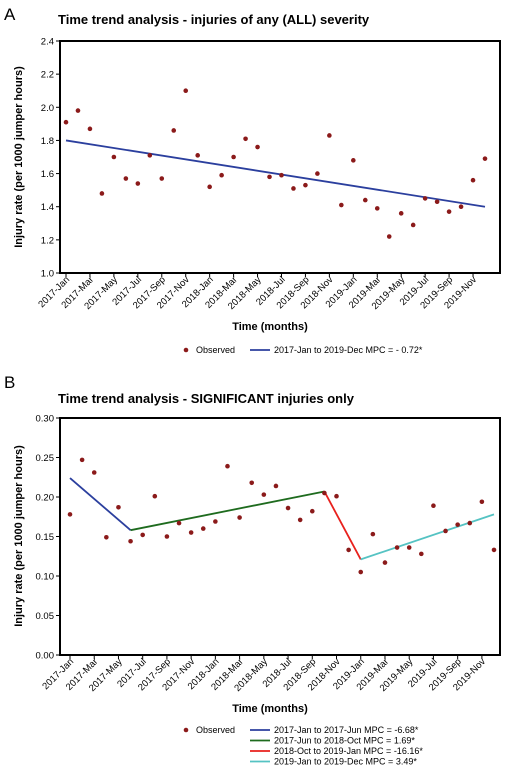 The image size is (520, 770). I want to click on y-axis-label-b: Injury rate (per 1000 jumper hours), so click(19, 536).